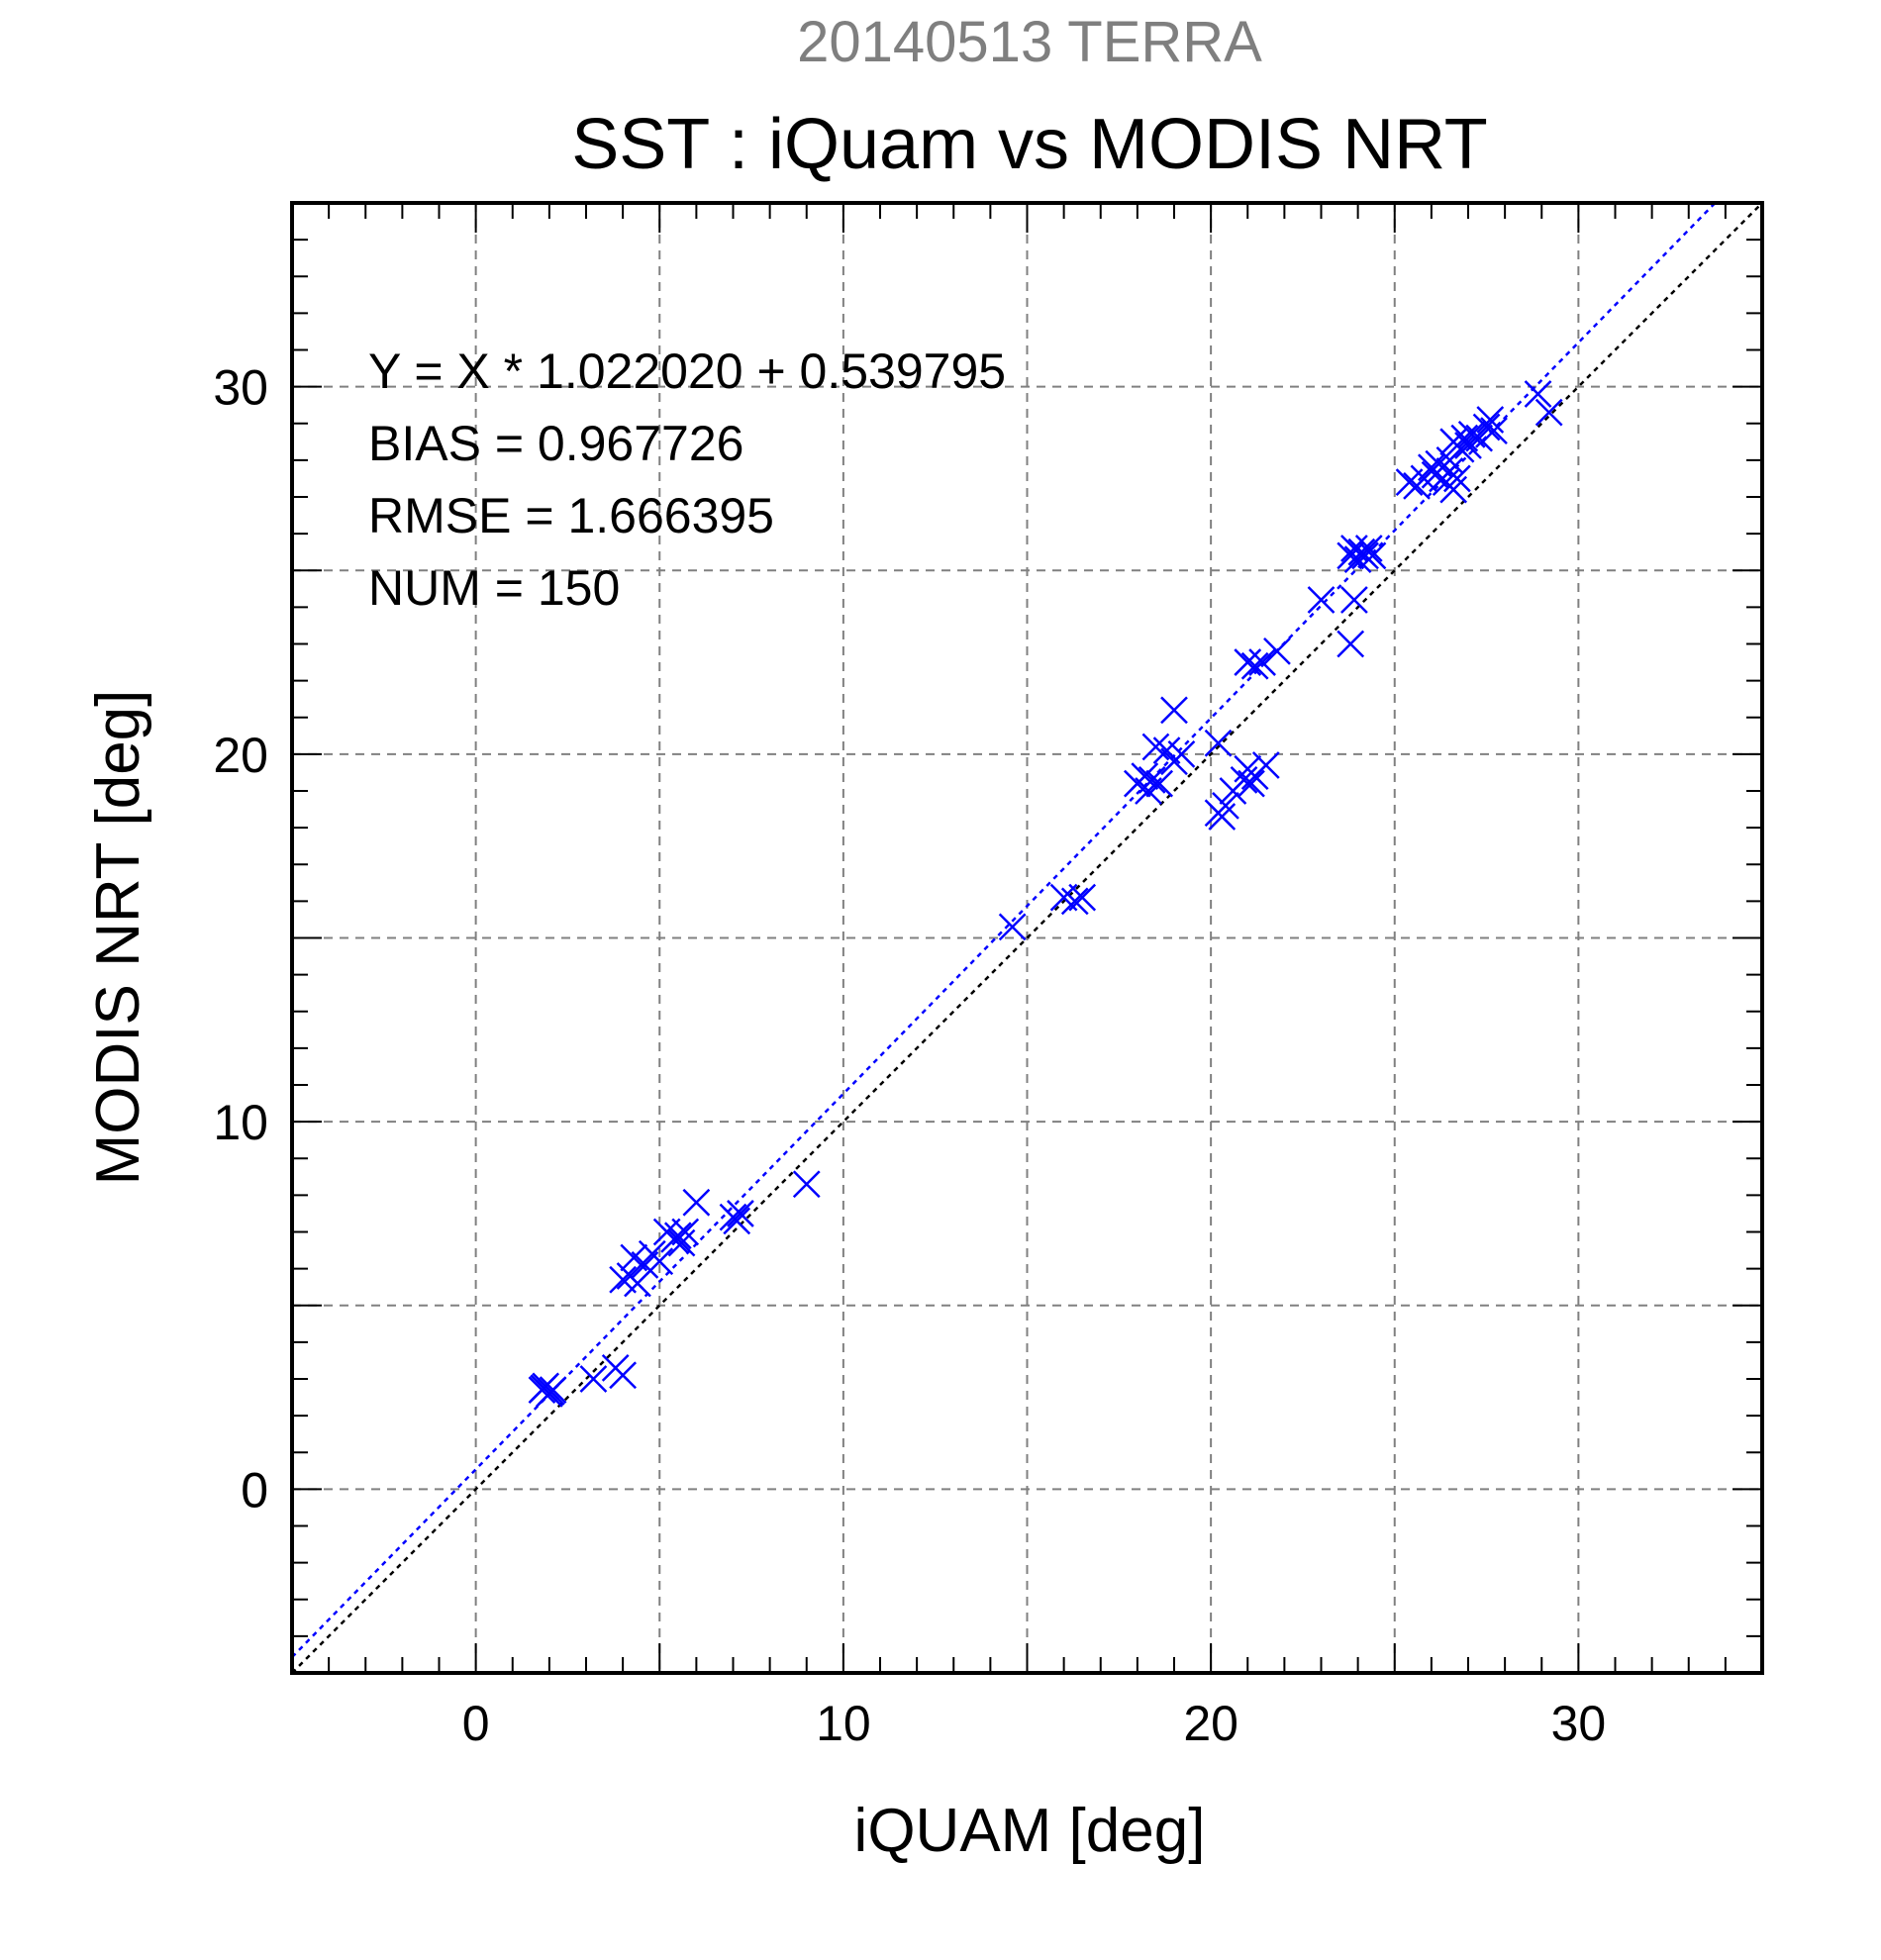 The image size is (1881, 1960). What do you see at coordinates (476, 1723) in the screenshot?
I see `x-tick-label: 0` at bounding box center [476, 1723].